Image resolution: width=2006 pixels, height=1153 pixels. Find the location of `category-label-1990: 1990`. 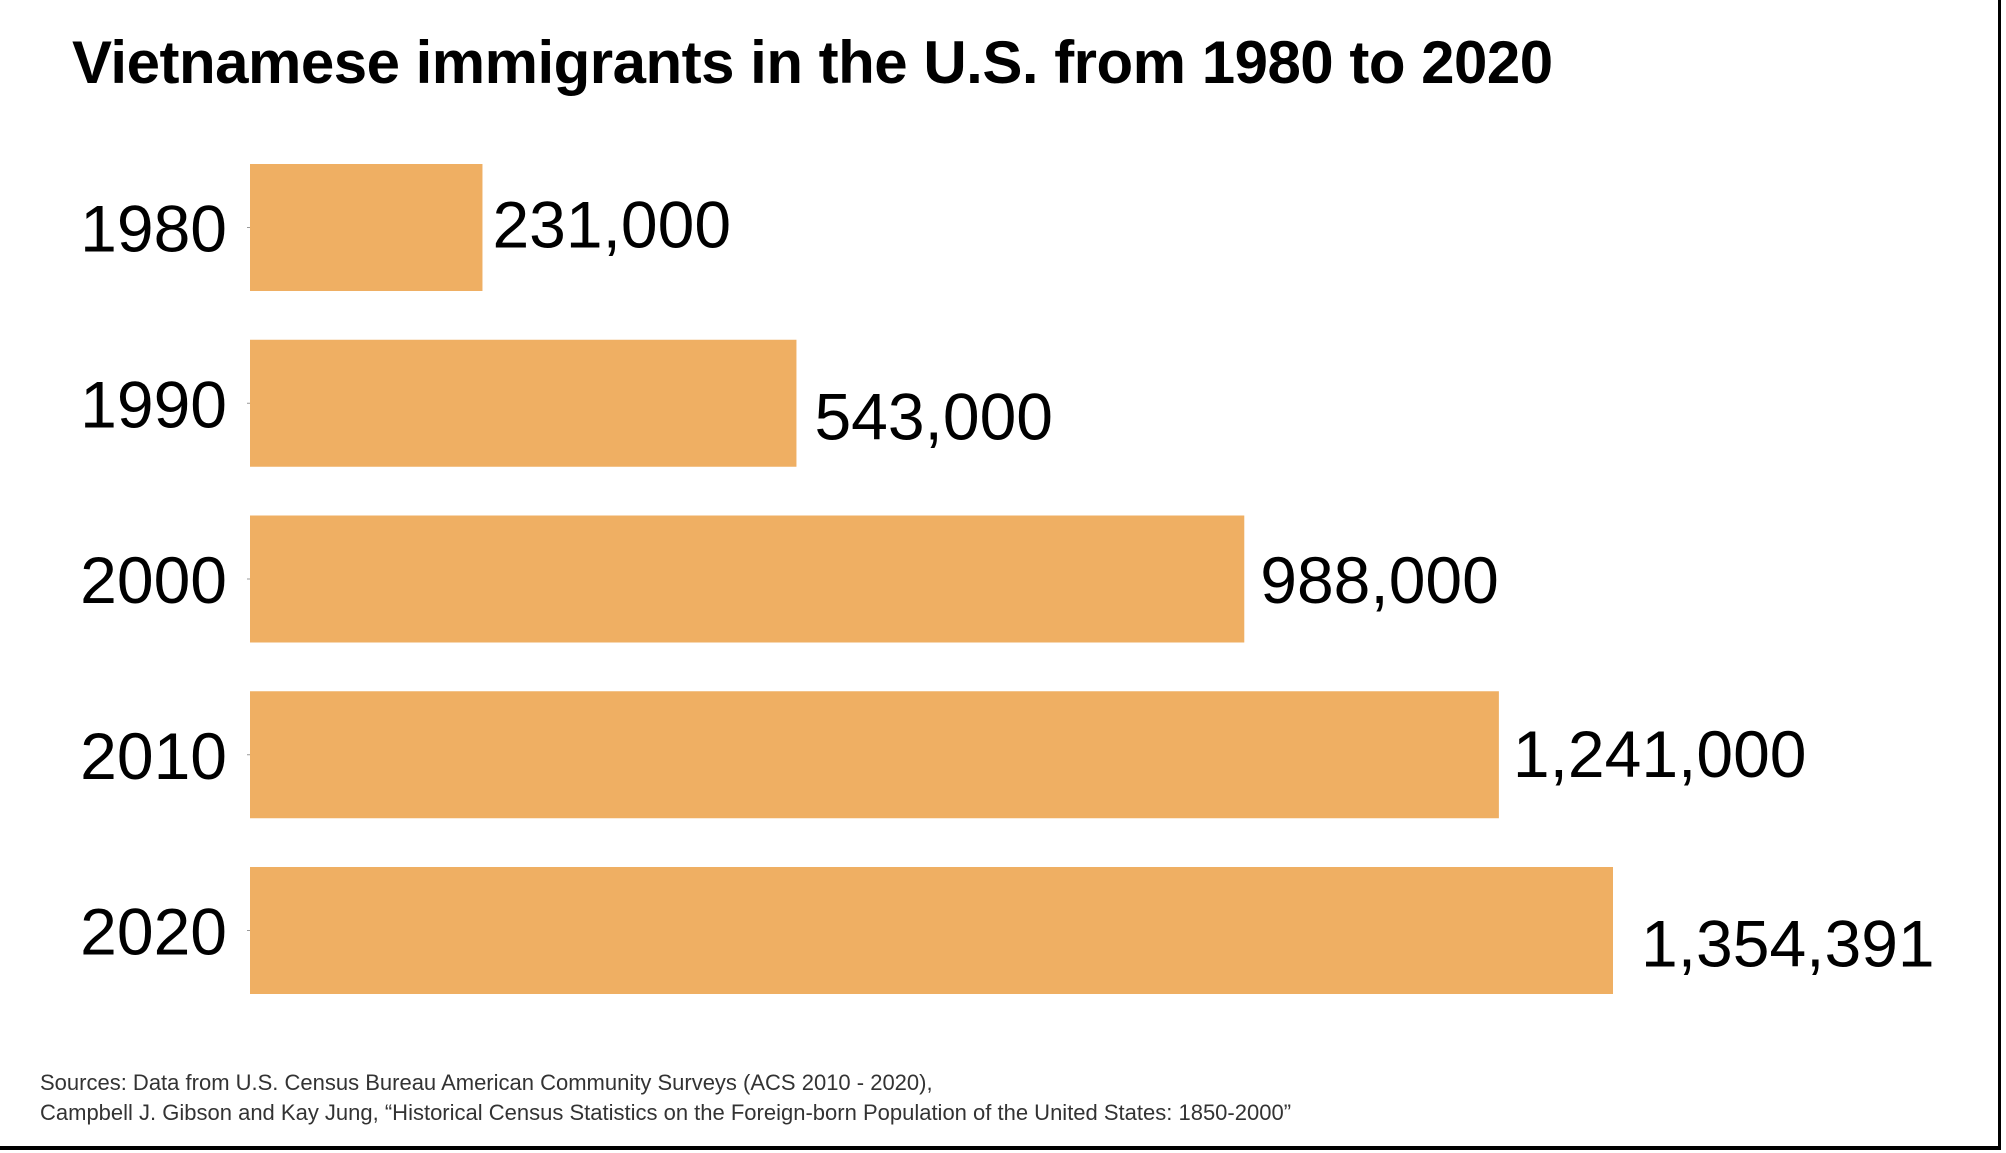

category-label-1990: 1990 is located at coordinates (153, 404).